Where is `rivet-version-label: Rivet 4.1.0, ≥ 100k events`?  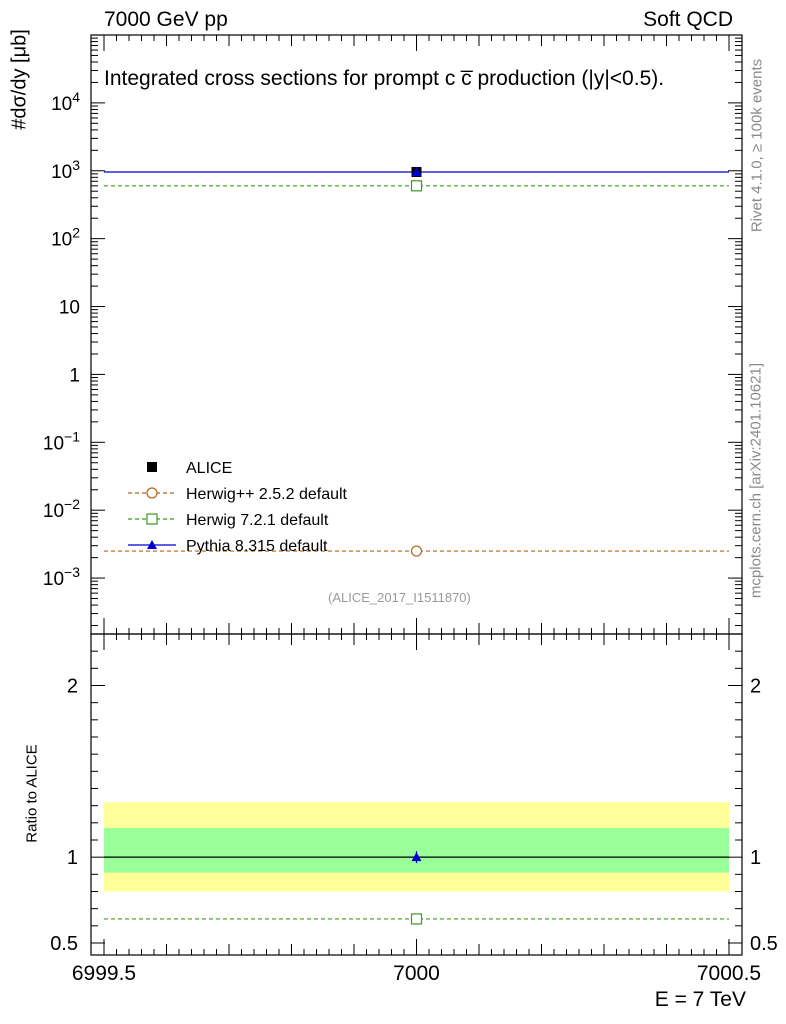 rivet-version-label: Rivet 4.1.0, ≥ 100k events is located at coordinates (757, 145).